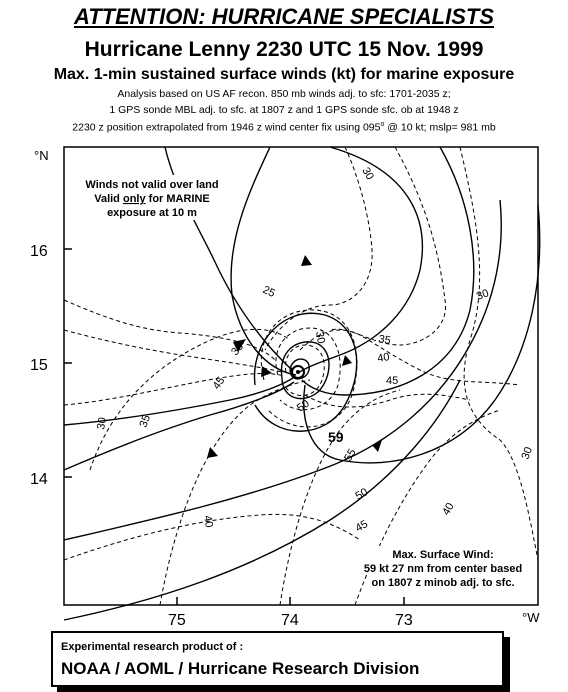 Image resolution: width=568 pixels, height=692 pixels. Describe the element at coordinates (440, 127) in the screenshot. I see `analysis-note-3-tail: @ 10 kt; mslp= 981 mb` at that location.